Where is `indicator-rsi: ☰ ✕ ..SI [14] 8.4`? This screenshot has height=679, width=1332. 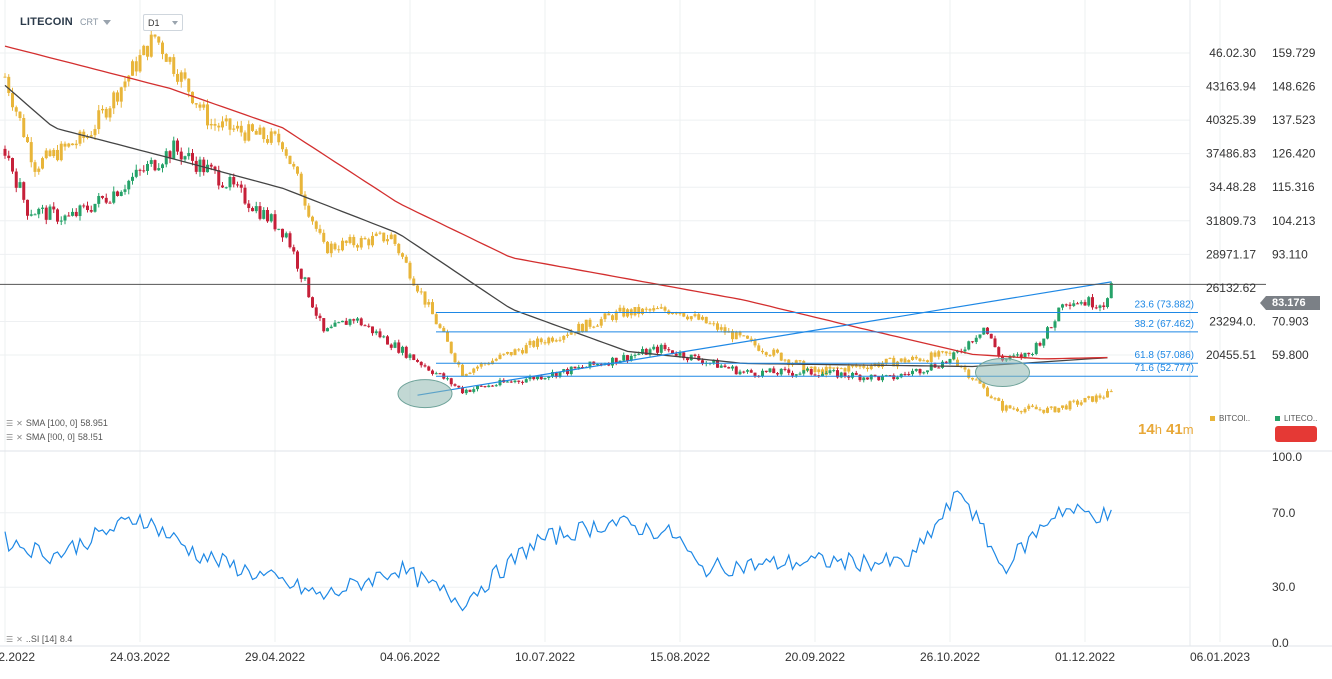
indicator-rsi: ☰ ✕ ..SI [14] 8.4 is located at coordinates (39, 639).